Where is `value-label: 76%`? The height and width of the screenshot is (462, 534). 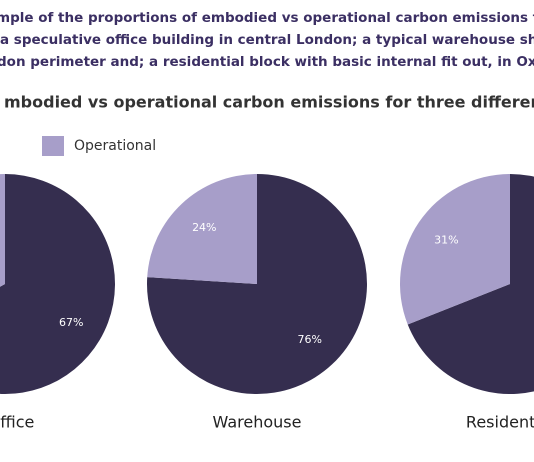 value-label: 76% is located at coordinates (309, 339).